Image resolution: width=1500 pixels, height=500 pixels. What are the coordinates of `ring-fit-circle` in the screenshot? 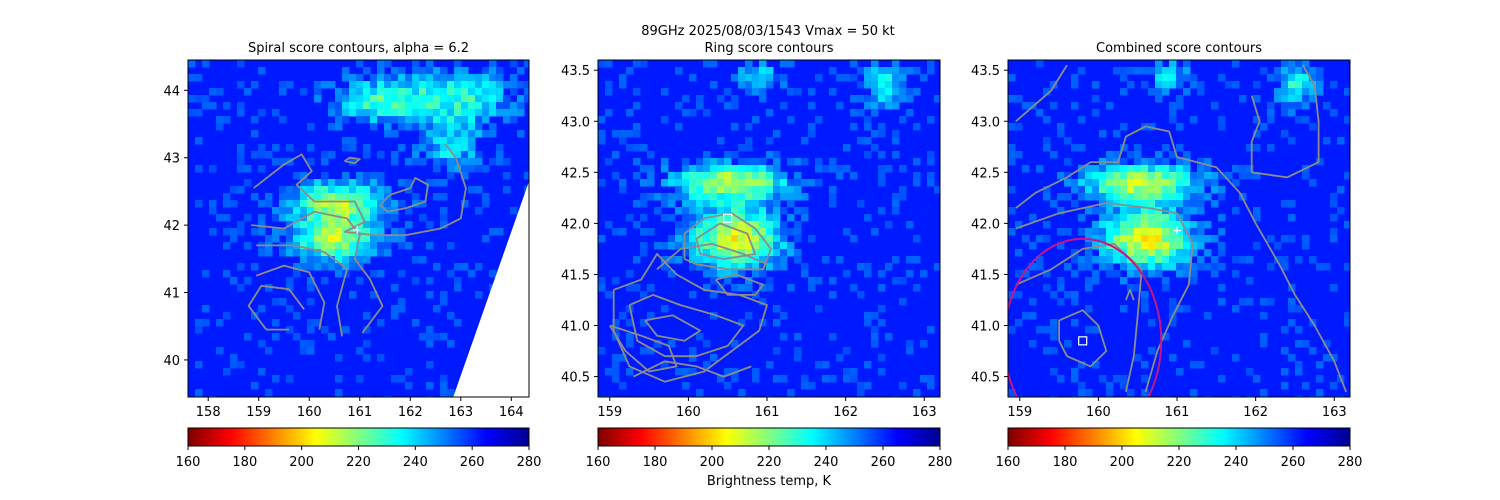 It's located at (1085, 317).